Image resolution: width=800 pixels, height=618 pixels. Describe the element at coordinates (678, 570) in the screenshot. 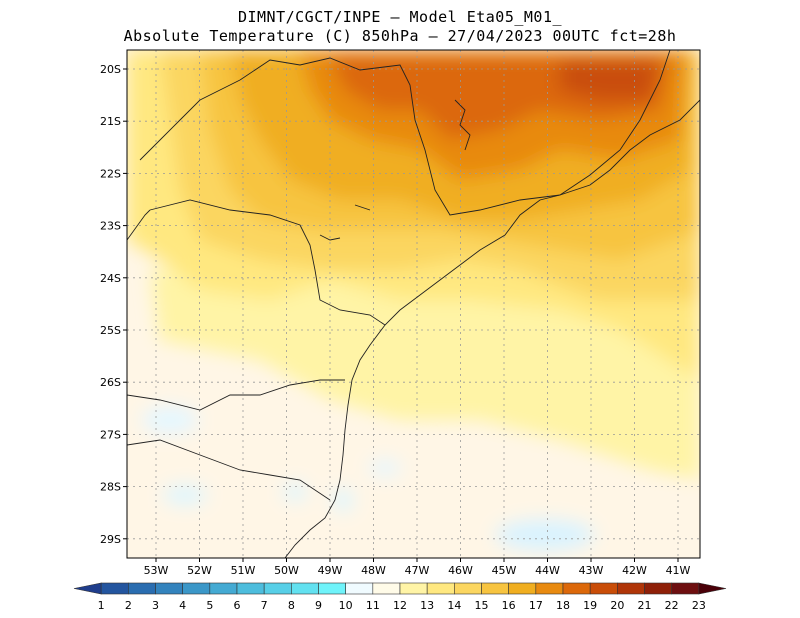

I see `lon-label-41W: 41W` at that location.